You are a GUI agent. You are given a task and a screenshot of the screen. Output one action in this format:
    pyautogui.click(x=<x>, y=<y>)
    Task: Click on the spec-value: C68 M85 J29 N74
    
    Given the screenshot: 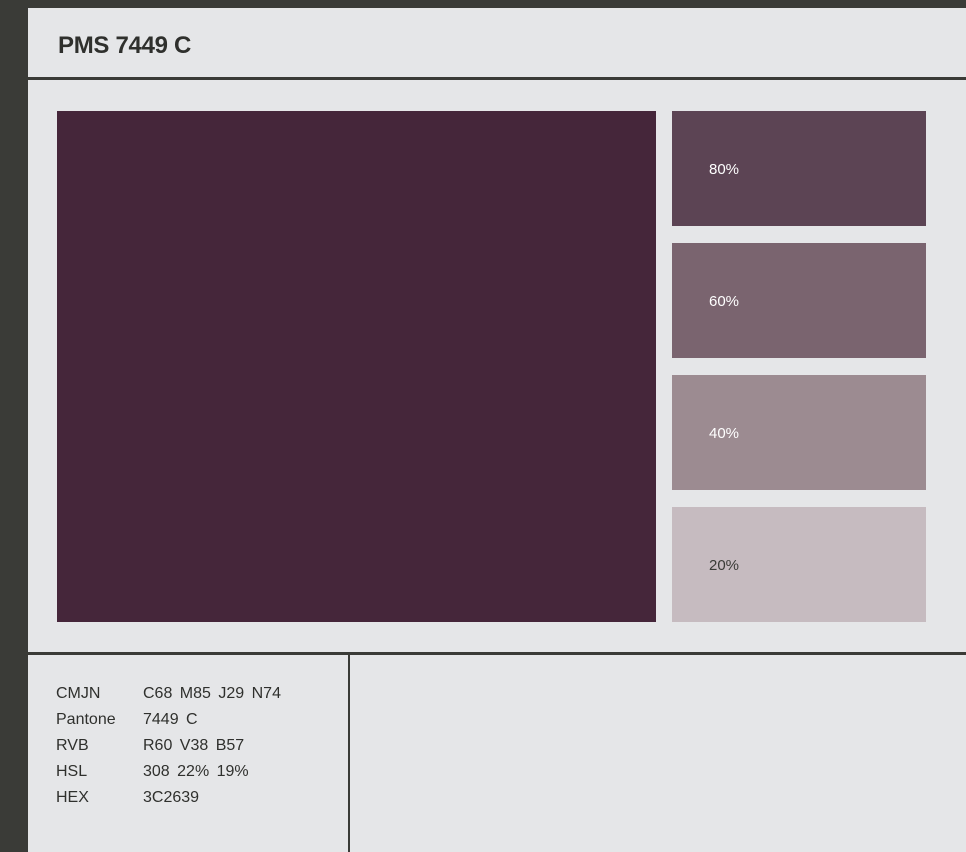 What is the action you would take?
    pyautogui.click(x=212, y=693)
    